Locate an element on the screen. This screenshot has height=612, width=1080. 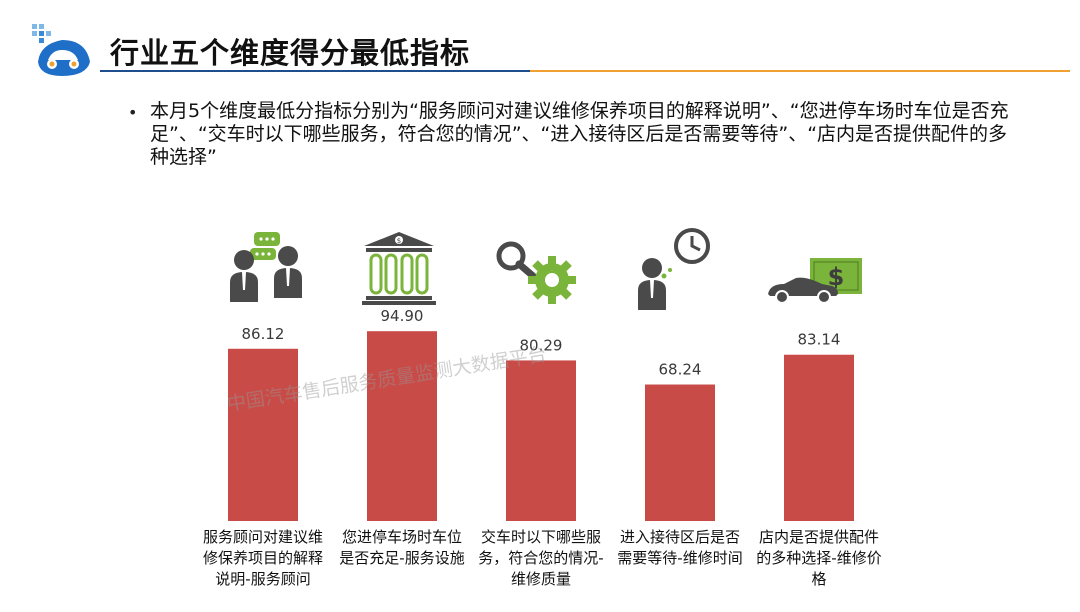
value-label-5: 83.14 is located at coordinates (819, 340).